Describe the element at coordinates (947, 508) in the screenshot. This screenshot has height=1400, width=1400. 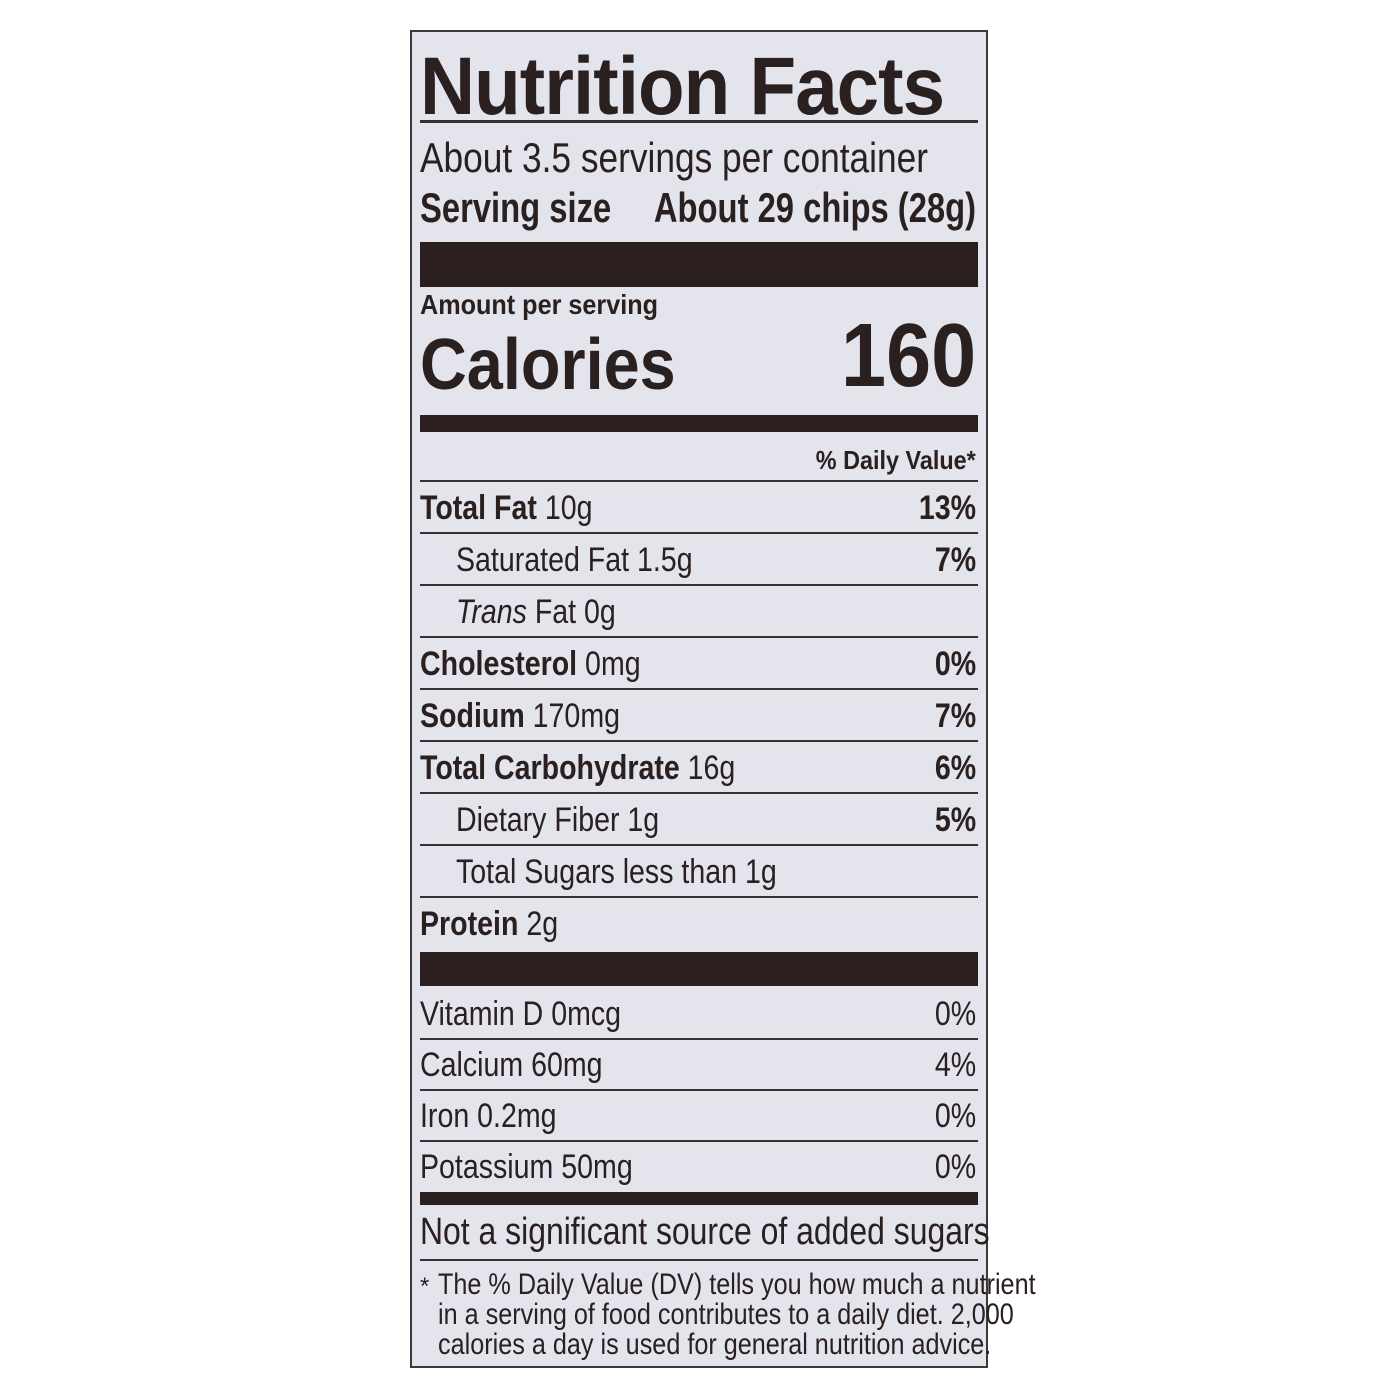
I see `nutrient-daily-value: 13%` at that location.